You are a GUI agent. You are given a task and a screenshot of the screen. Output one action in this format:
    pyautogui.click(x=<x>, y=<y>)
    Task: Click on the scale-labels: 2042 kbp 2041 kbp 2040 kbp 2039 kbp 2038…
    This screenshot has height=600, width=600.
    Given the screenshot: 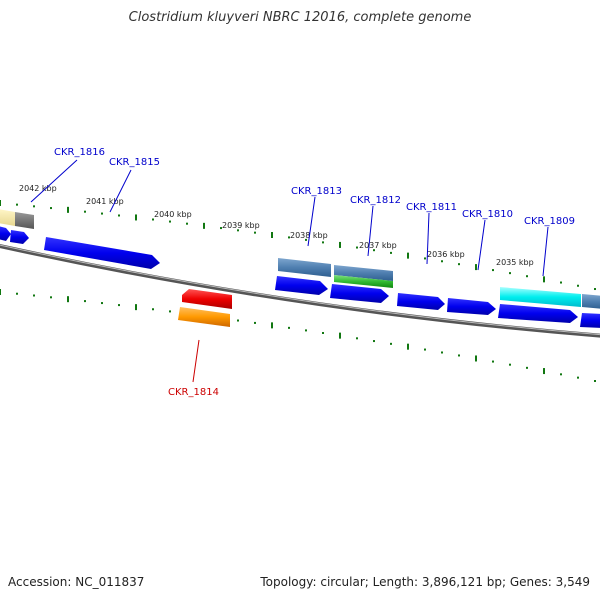 What is the action you would take?
    pyautogui.click(x=276, y=225)
    